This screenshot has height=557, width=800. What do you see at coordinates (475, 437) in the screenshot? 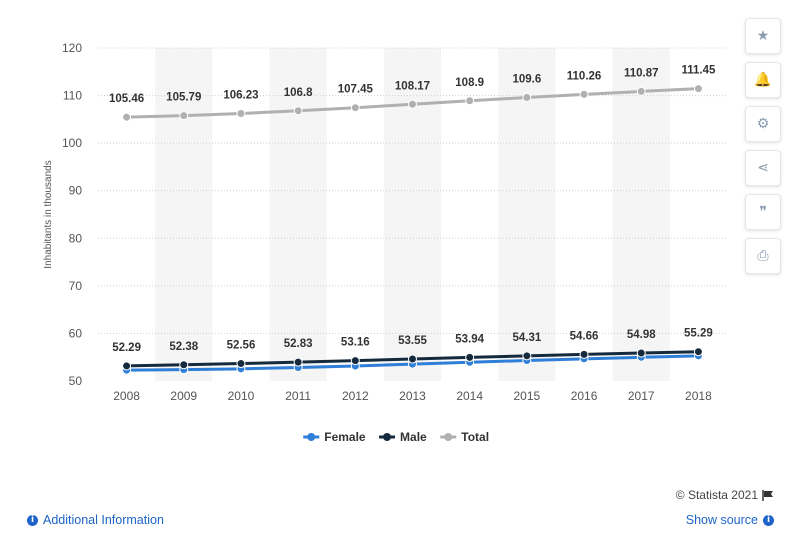
I see `legend-label-total: Total` at bounding box center [475, 437].